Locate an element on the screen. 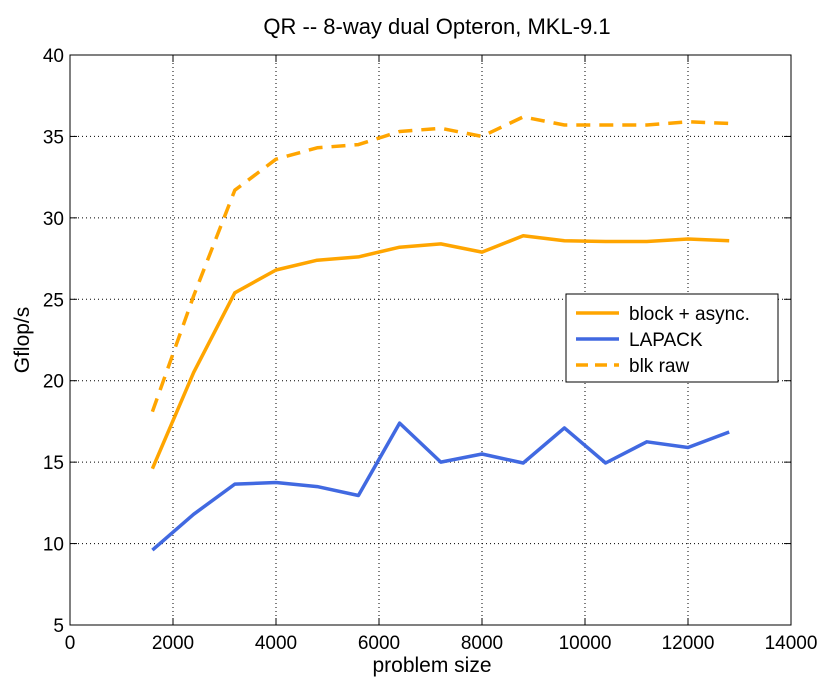 This screenshot has height=685, width=830. y-tick-label: 15 is located at coordinates (53, 463).